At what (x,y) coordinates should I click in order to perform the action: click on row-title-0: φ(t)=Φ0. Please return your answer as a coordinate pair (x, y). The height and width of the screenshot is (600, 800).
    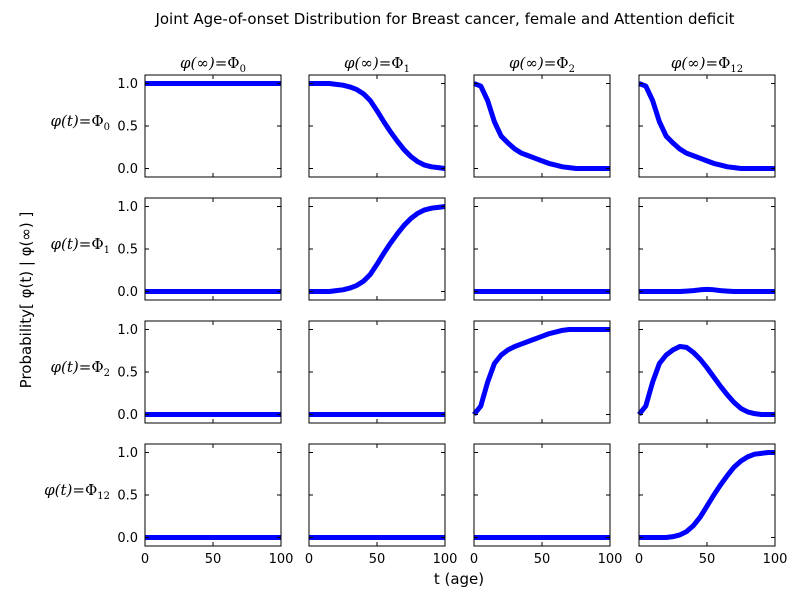
    Looking at the image, I should click on (81, 122).